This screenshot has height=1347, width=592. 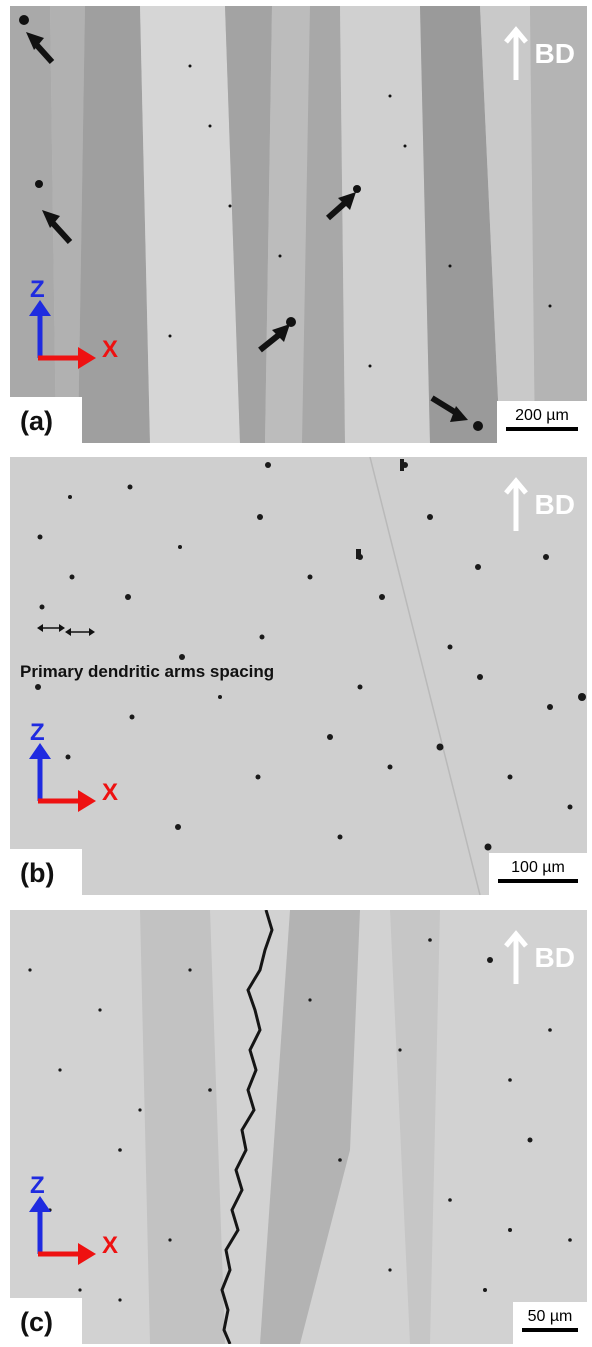 I want to click on panel-label-box: (c), so click(x=46, y=1321).